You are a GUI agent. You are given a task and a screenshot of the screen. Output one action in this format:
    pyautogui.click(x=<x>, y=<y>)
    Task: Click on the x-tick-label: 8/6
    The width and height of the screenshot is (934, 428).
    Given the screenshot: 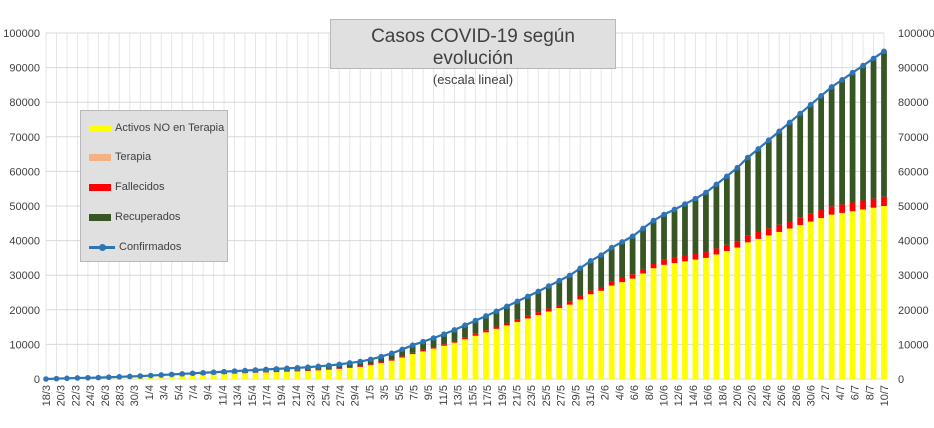 What is the action you would take?
    pyautogui.click(x=650, y=392)
    